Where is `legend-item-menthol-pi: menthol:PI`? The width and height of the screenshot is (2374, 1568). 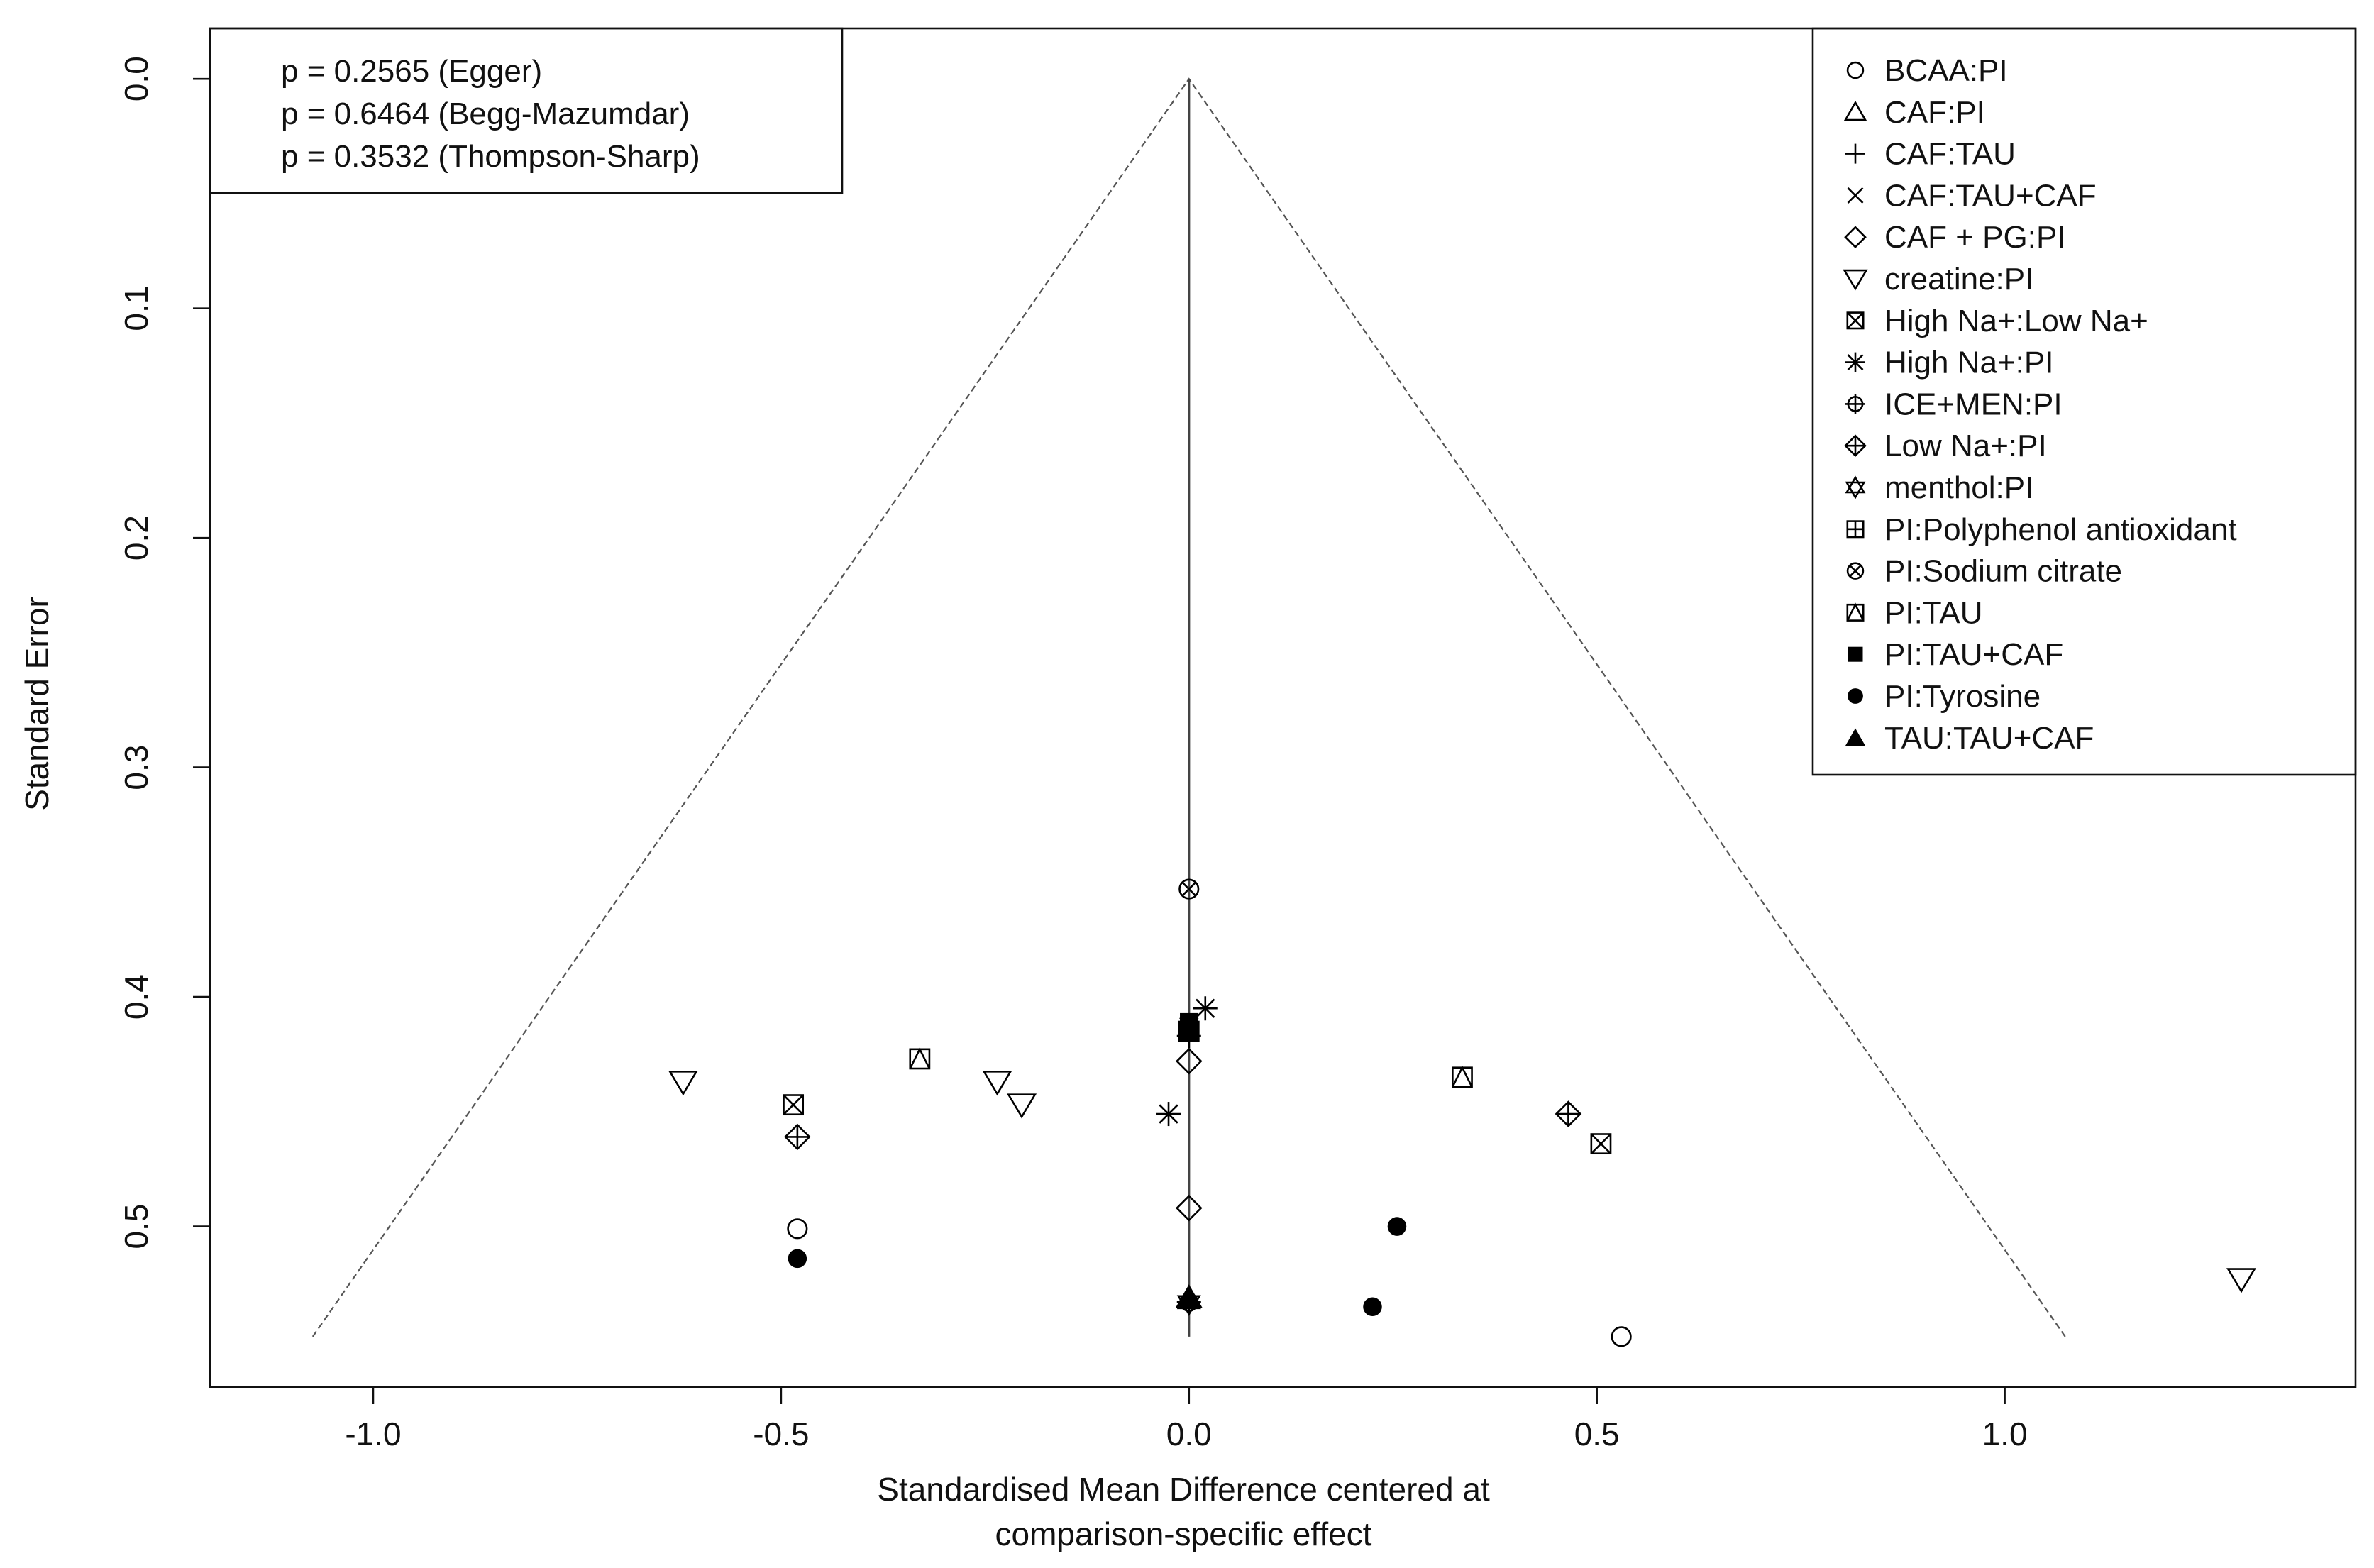
legend-item-menthol-pi: menthol:PI is located at coordinates (1939, 487).